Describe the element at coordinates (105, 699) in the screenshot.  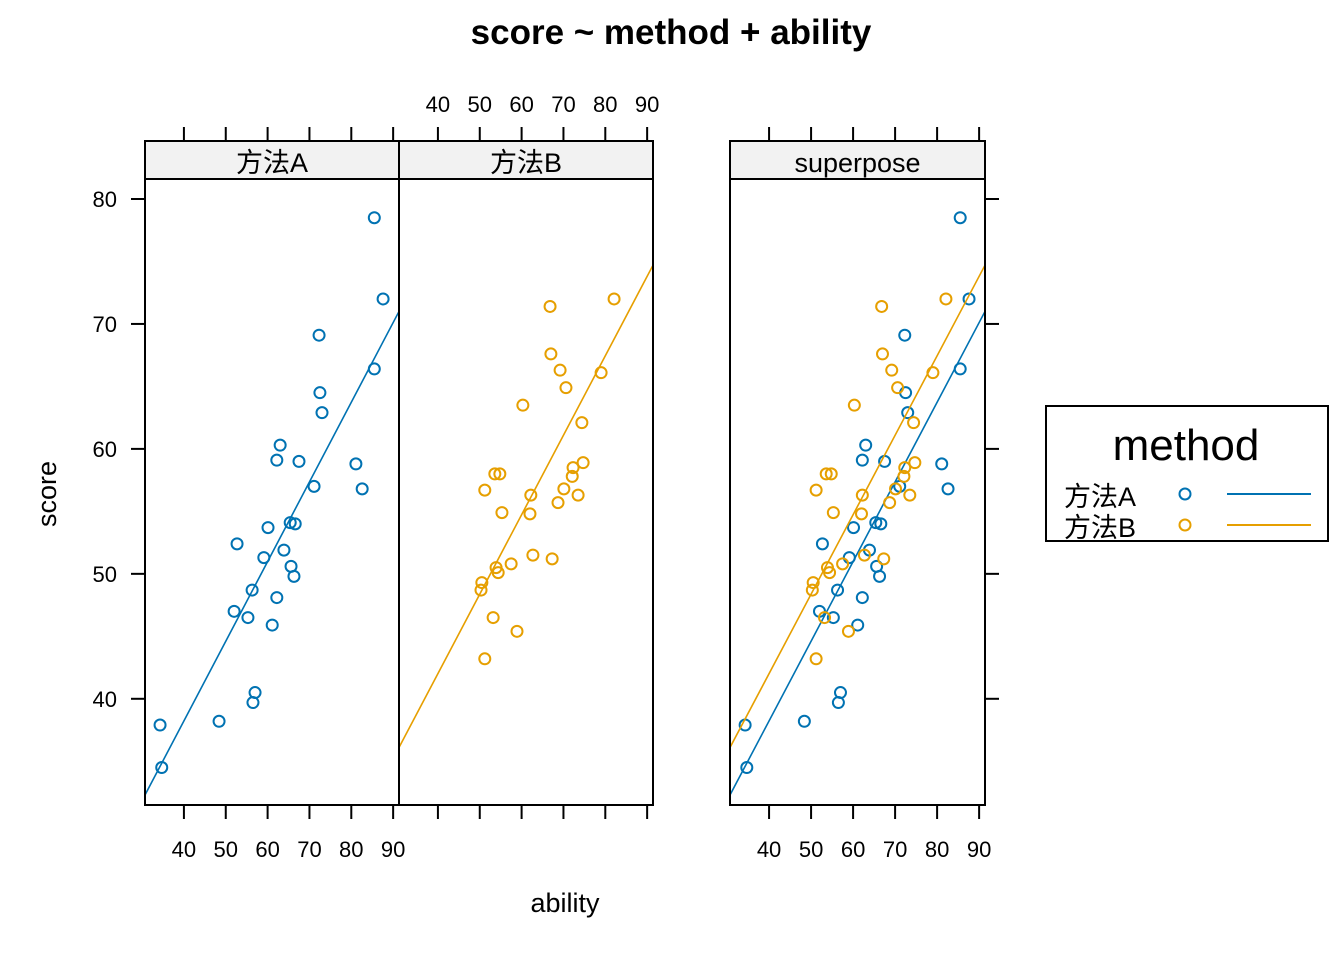
I see `y-tick-label: 40` at that location.